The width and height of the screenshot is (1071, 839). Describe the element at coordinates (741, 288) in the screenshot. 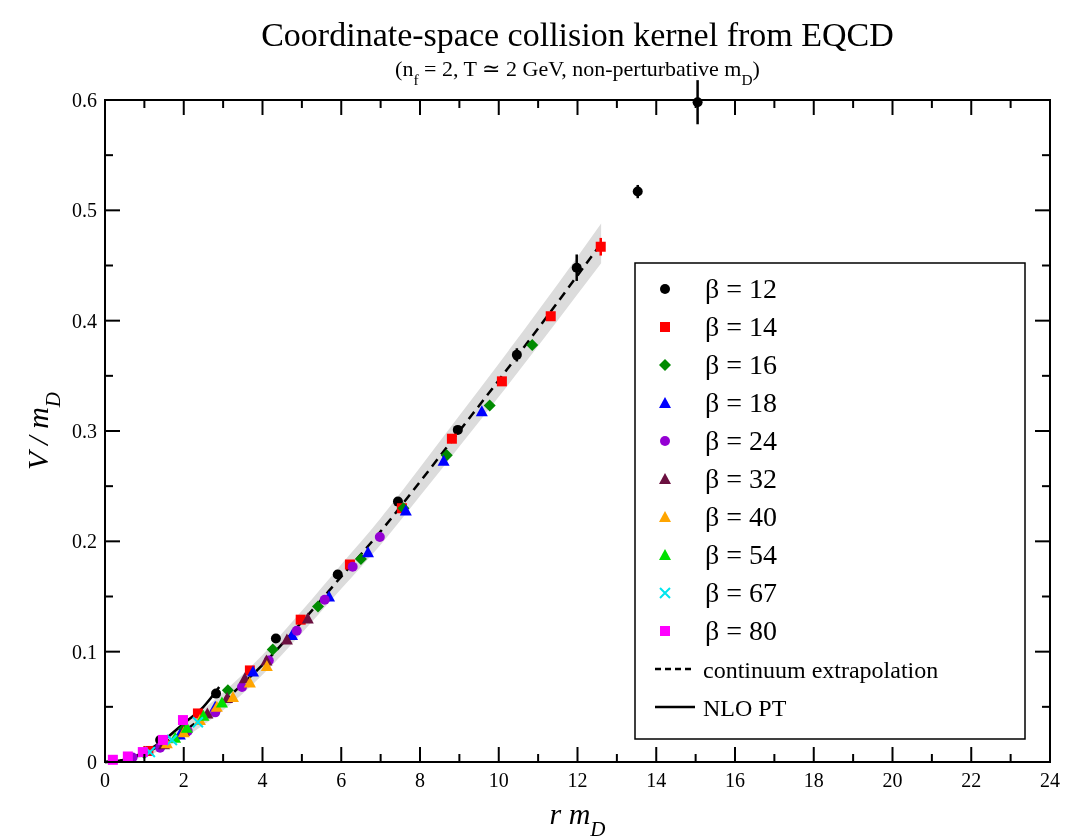

I see `legend-label: β = 12` at that location.